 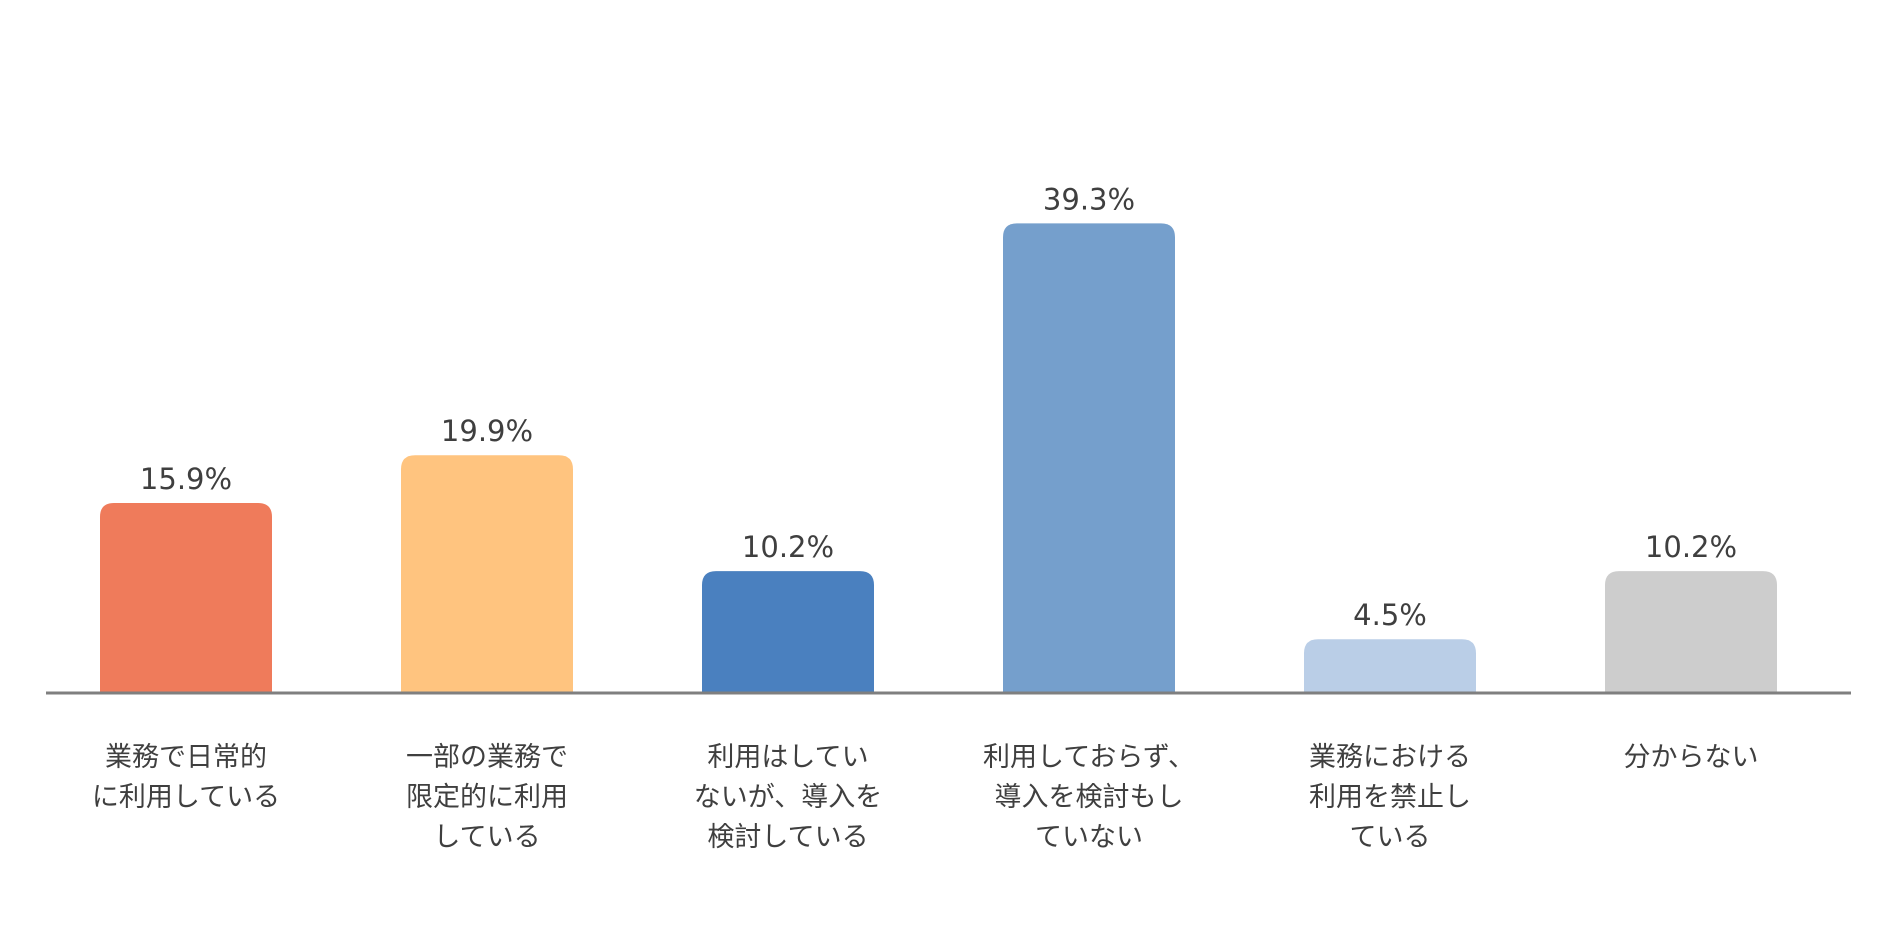 What do you see at coordinates (186, 777) in the screenshot?
I see `category-label-1: 業務で日常的に利用している` at bounding box center [186, 777].